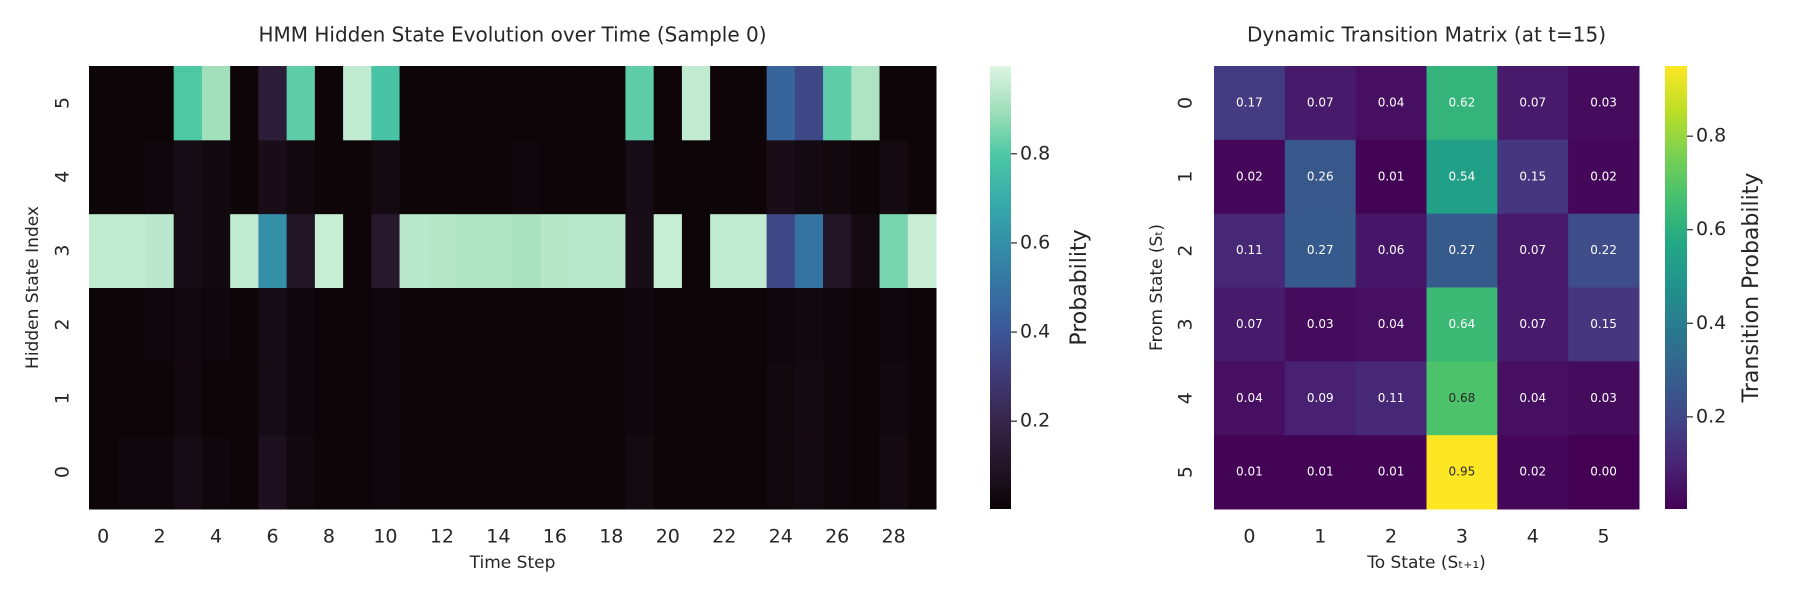  I want to click on x-tick-label: 0, so click(1249, 537).